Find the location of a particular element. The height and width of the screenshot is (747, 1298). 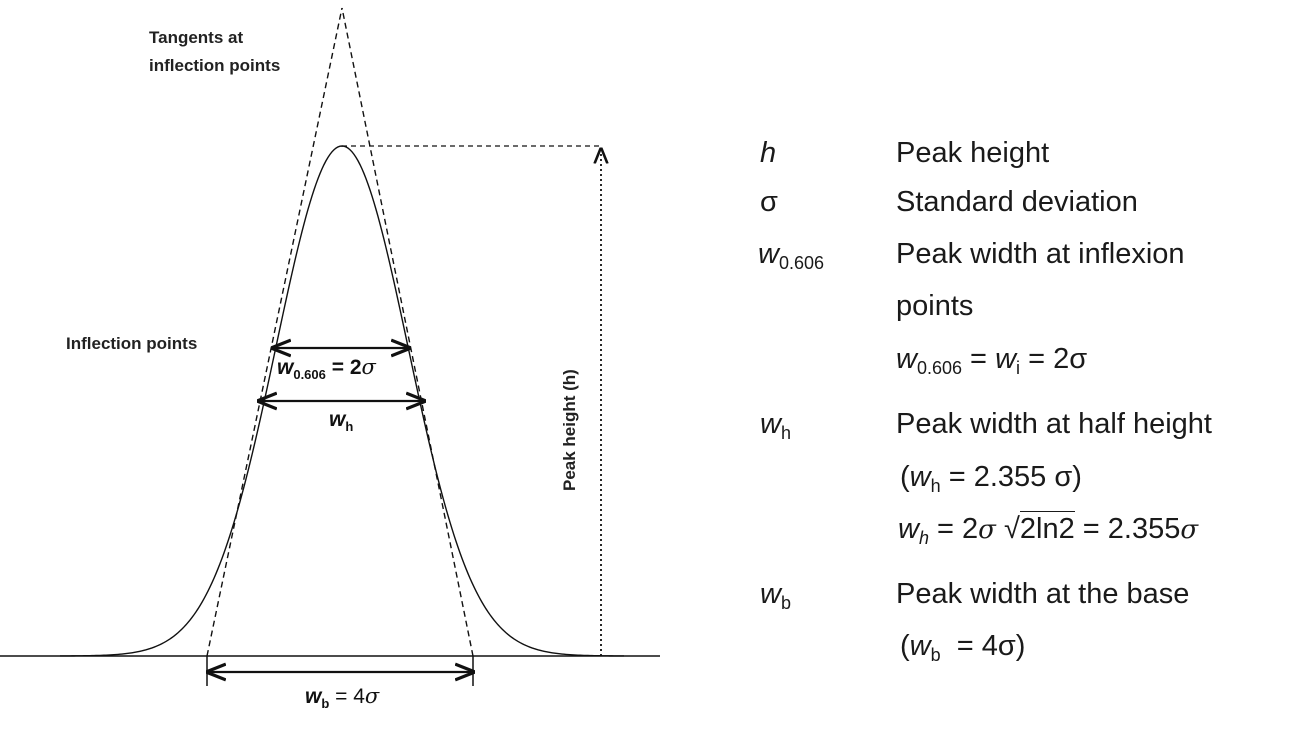

inflection-points-label: Inflection points is located at coordinates (131, 343).